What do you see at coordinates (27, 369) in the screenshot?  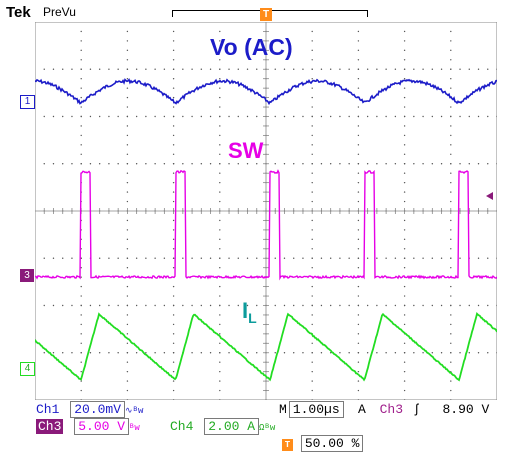 I see `ch4-ground-marker: 4` at bounding box center [27, 369].